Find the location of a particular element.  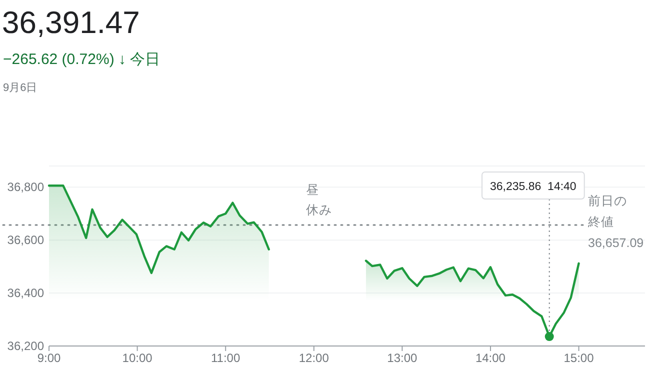

annotation: 昼休み is located at coordinates (319, 199).